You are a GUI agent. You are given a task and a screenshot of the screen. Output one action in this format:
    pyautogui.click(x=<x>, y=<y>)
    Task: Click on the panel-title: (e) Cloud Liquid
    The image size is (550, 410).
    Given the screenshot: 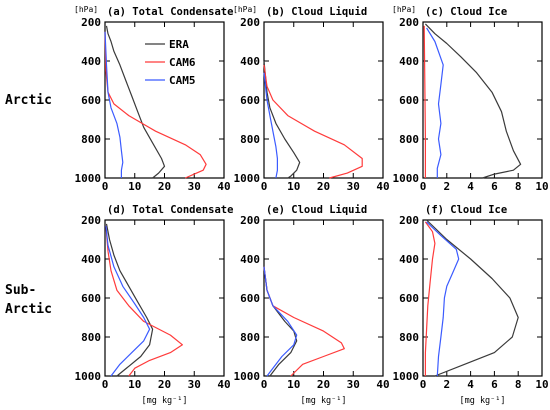 What is the action you would take?
    pyautogui.click(x=316, y=210)
    